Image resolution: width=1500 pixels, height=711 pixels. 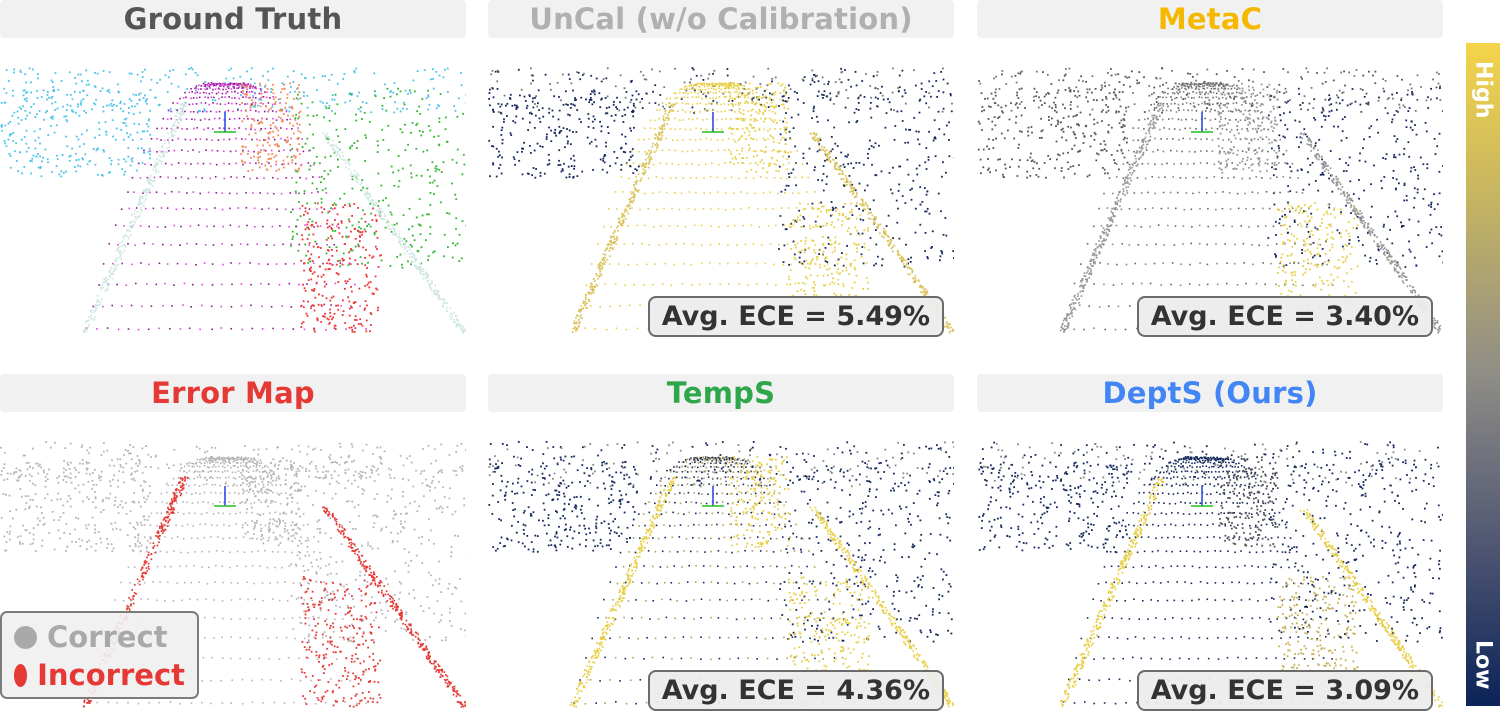 I want to click on title-text: MetaC, so click(x=1210, y=19).